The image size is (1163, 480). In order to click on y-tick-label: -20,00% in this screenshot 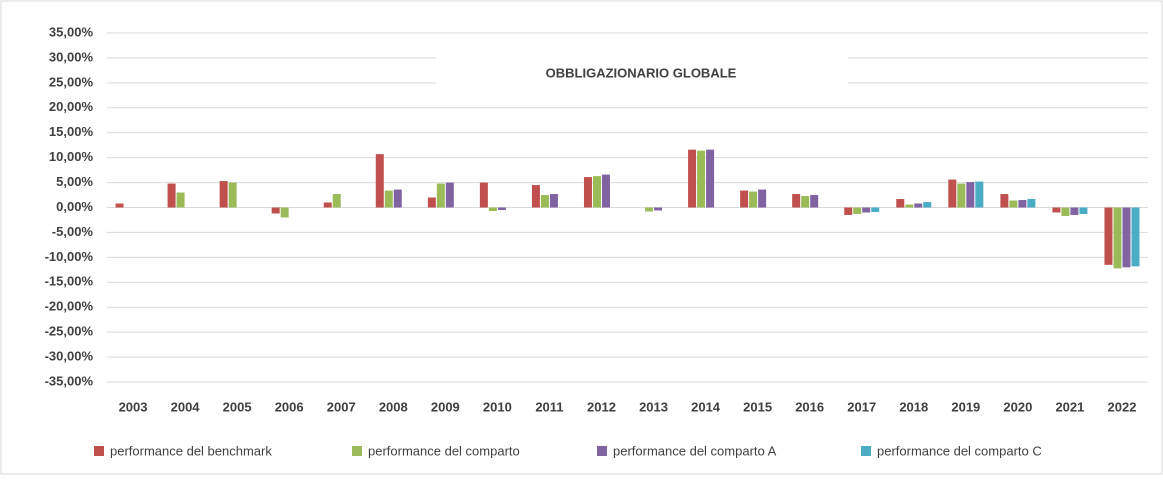, I will do `click(69, 306)`.